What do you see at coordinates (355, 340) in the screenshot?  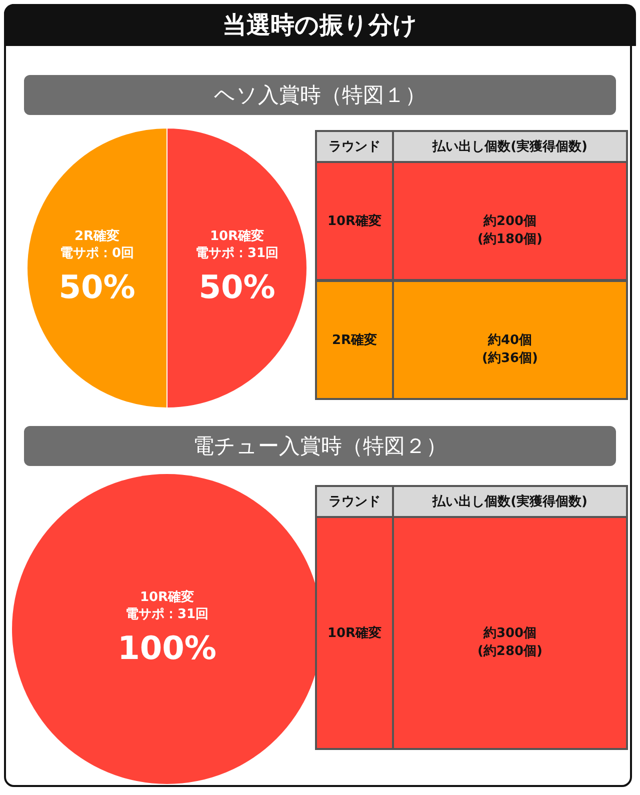 I see `text: 2R確変` at bounding box center [355, 340].